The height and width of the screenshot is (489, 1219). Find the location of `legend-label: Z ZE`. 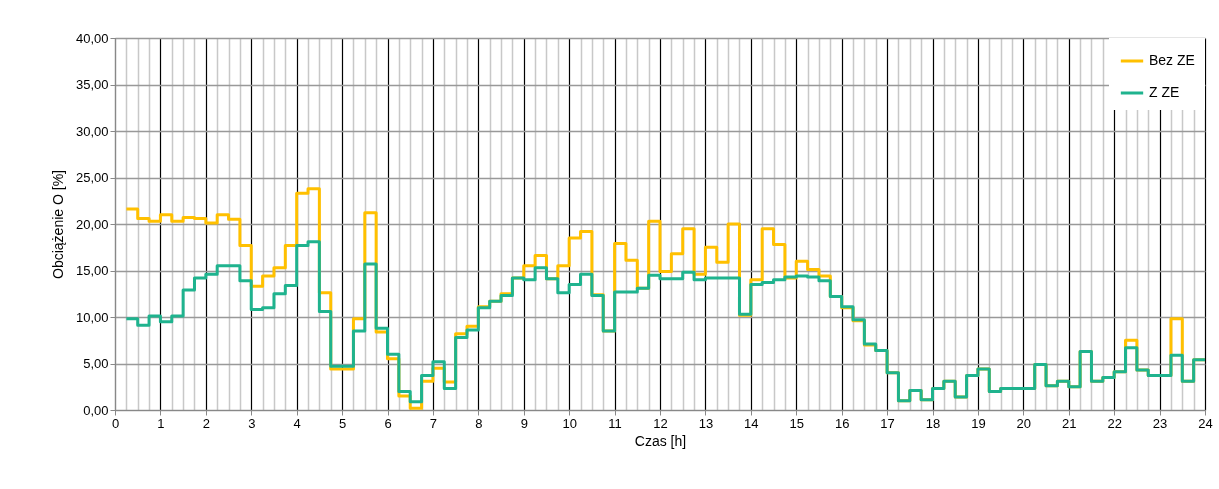

legend-label: Z ZE is located at coordinates (1164, 92).